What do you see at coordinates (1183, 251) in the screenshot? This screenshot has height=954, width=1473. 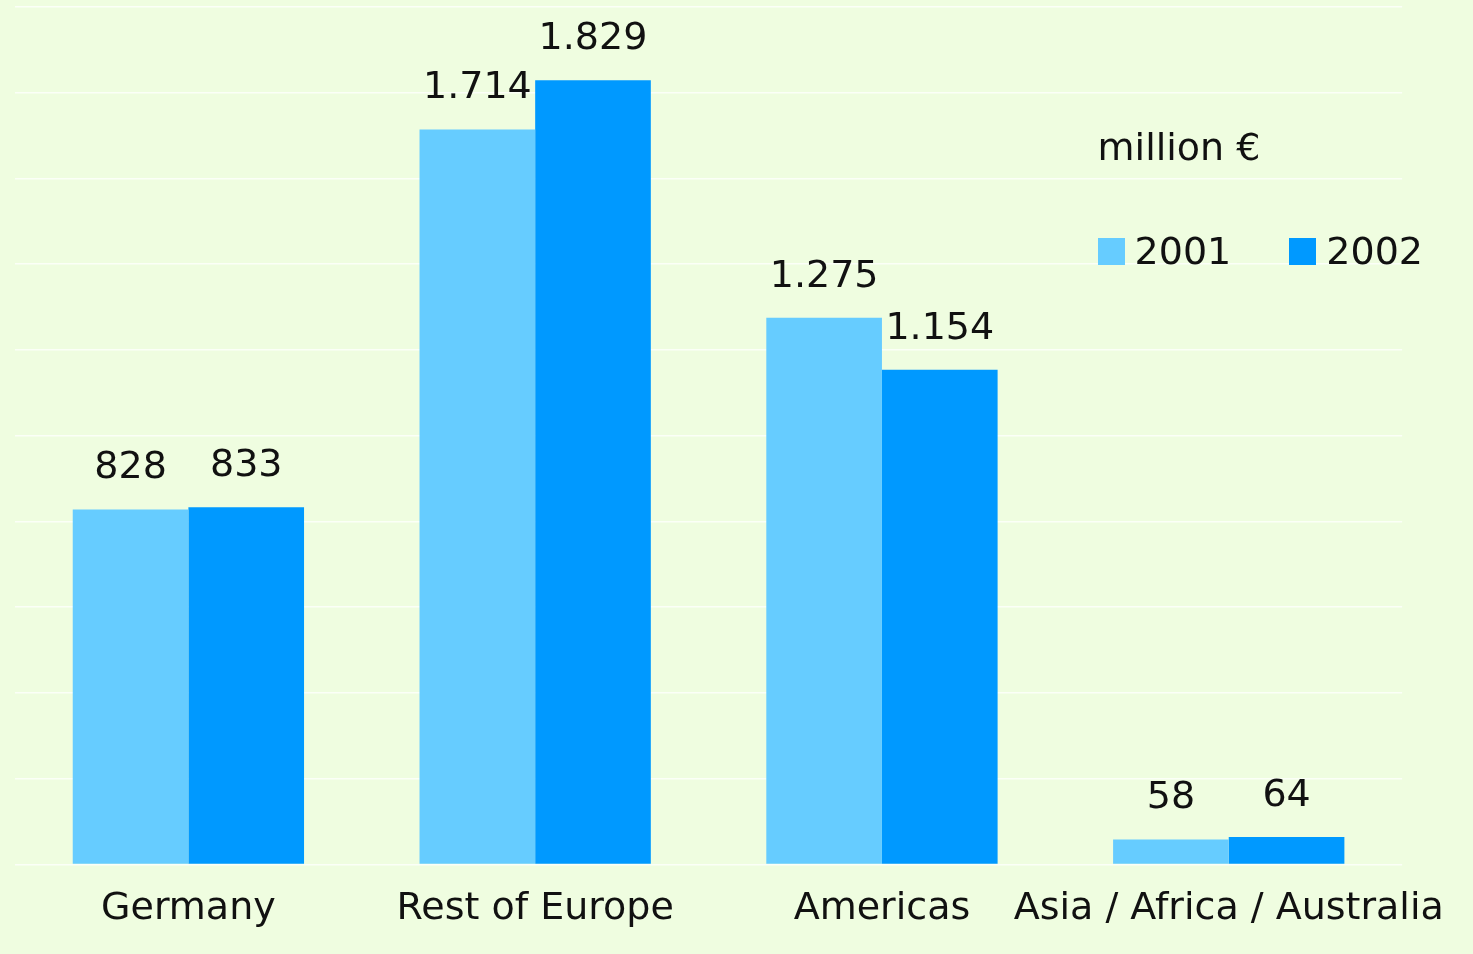 I see `legend-label: 2001` at bounding box center [1183, 251].